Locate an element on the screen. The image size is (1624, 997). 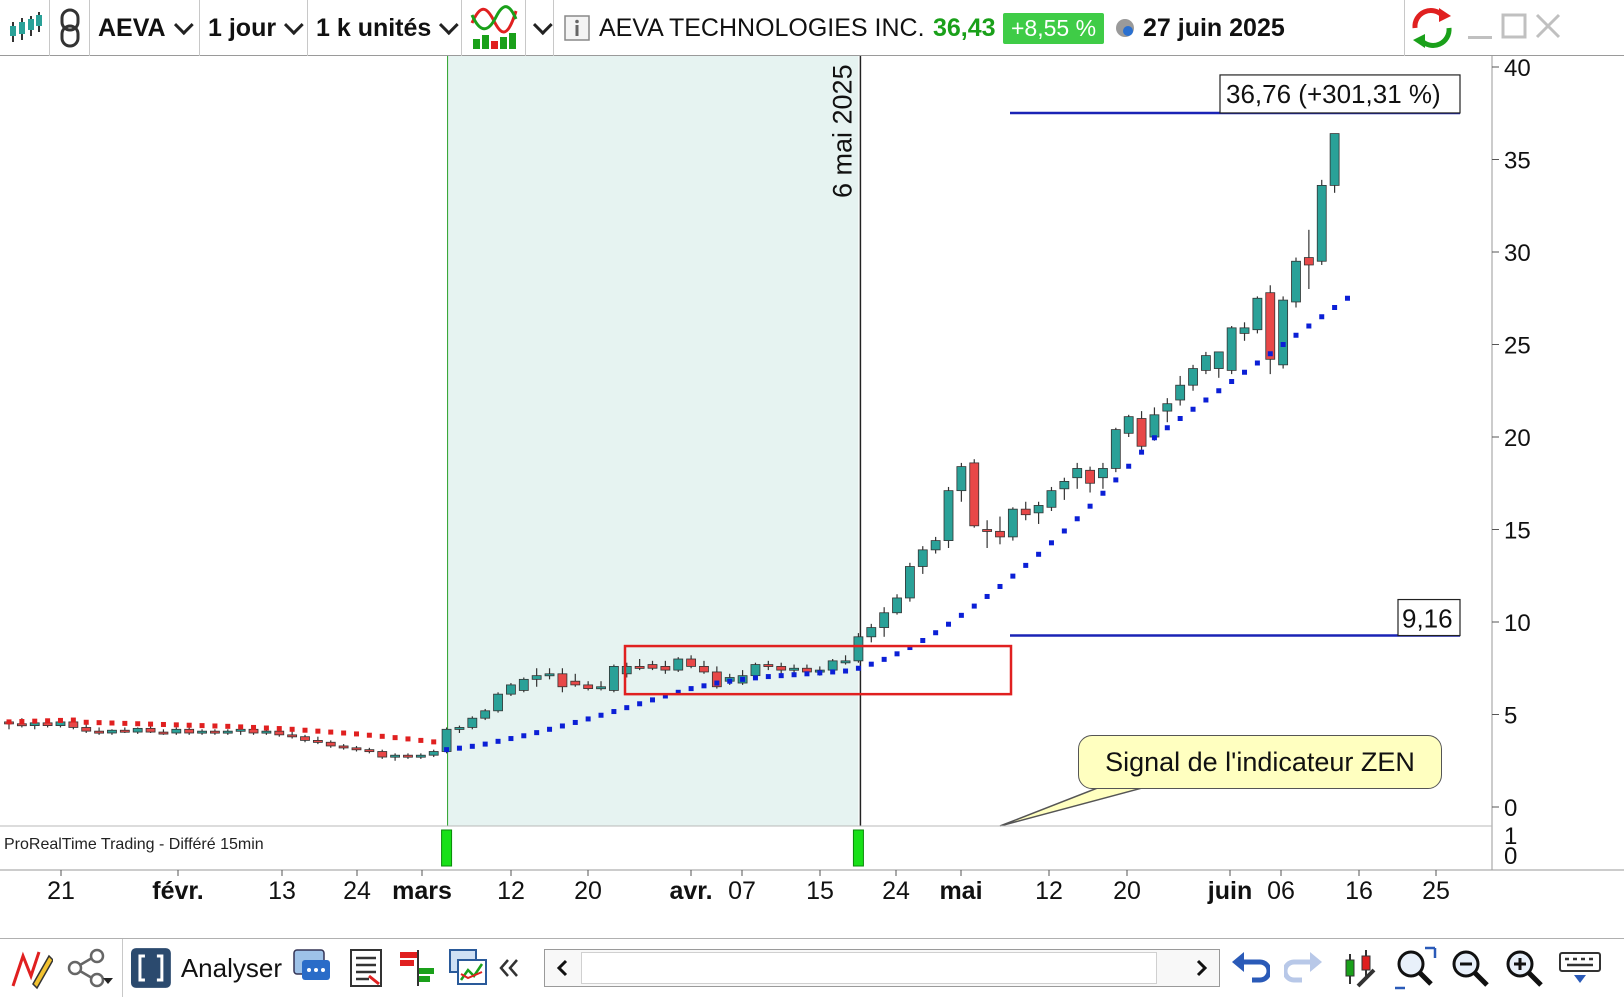
last-price: 36,43 is located at coordinates (964, 27).